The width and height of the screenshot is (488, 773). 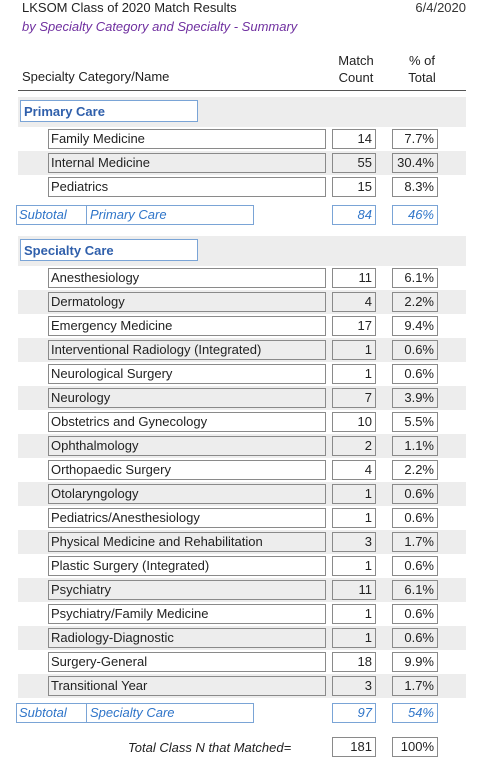 I want to click on column-header-count-line2: Count, so click(x=356, y=77).